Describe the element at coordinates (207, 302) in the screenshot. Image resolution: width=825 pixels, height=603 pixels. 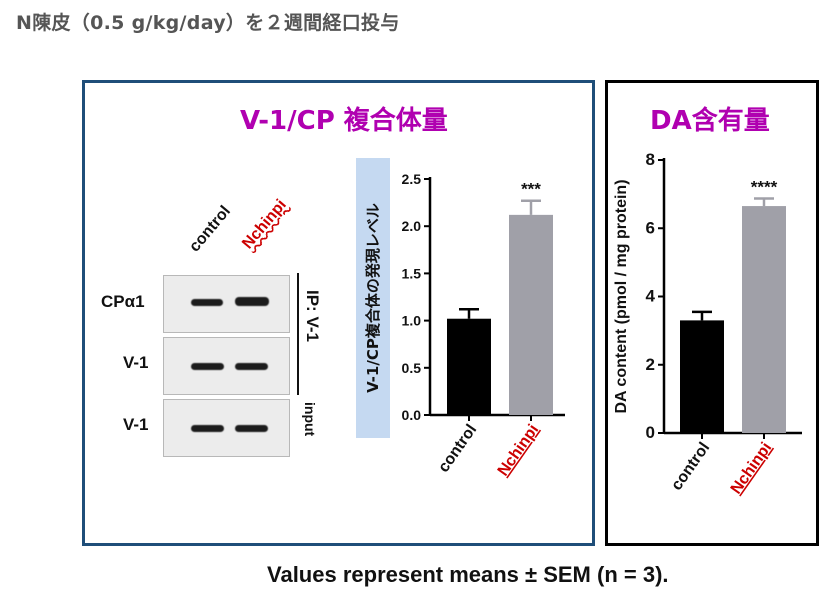
I see `band-cpa1-control` at that location.